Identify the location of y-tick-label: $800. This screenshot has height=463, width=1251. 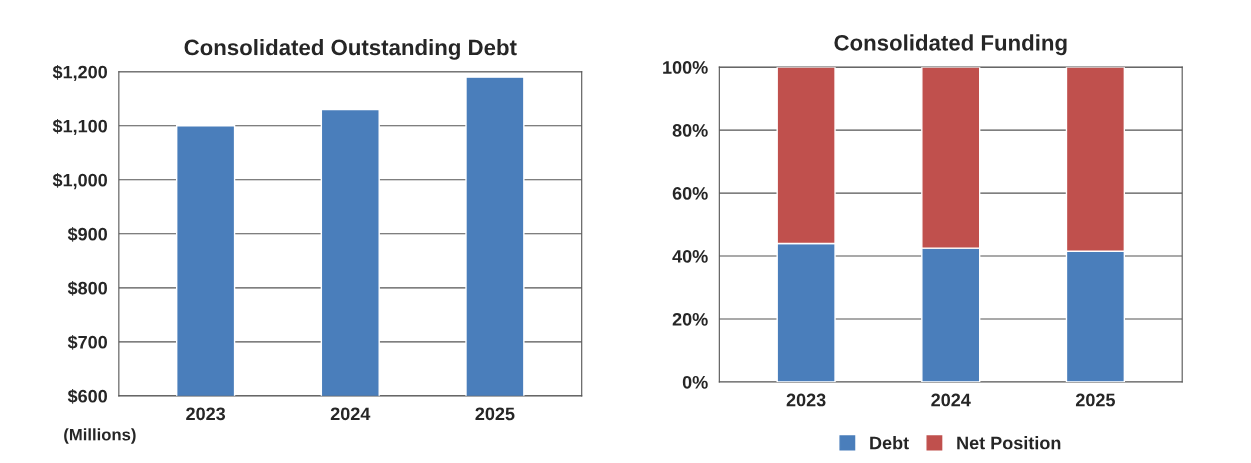
(87, 288).